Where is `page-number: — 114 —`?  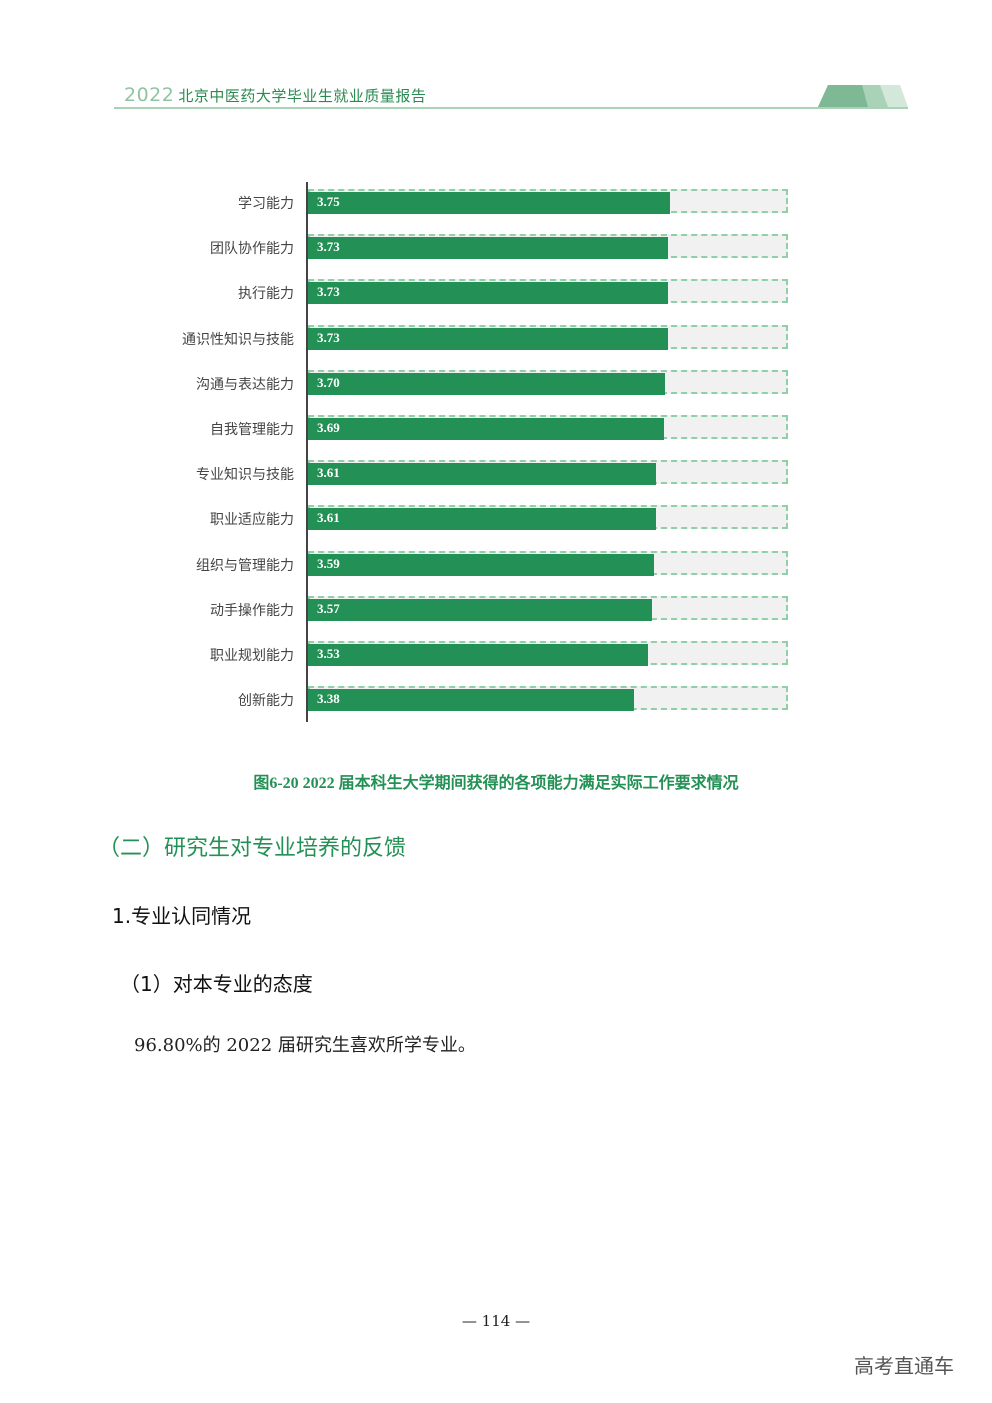 page-number: — 114 — is located at coordinates (496, 1321).